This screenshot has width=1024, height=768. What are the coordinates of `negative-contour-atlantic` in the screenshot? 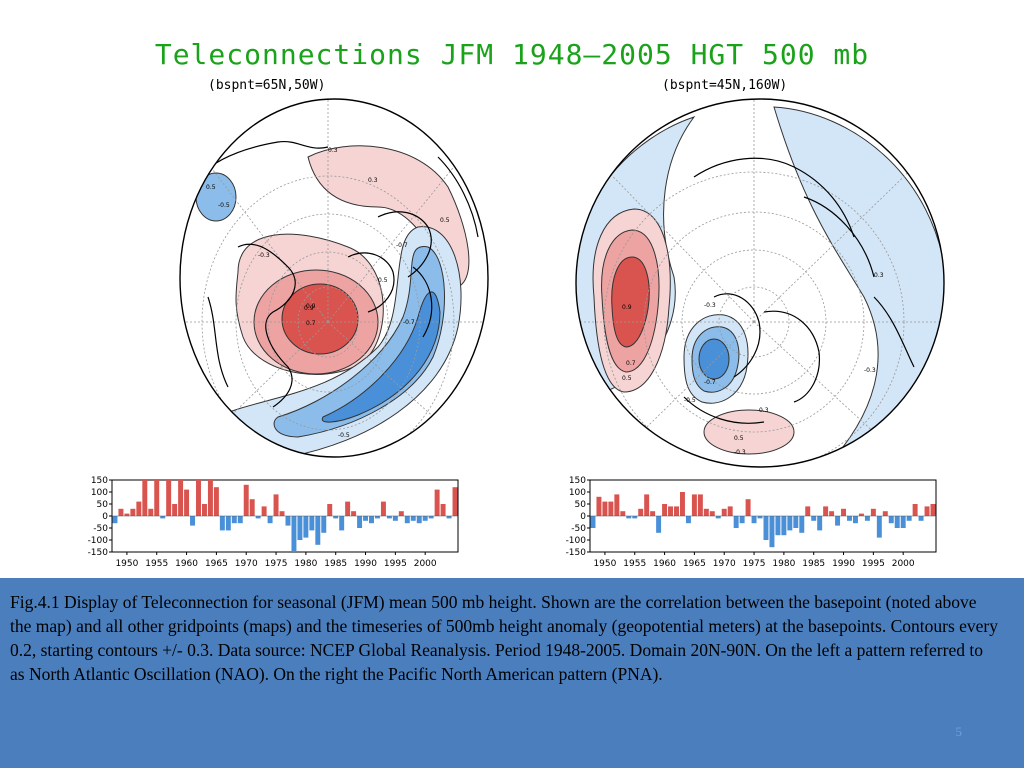 It's located at (858, 286).